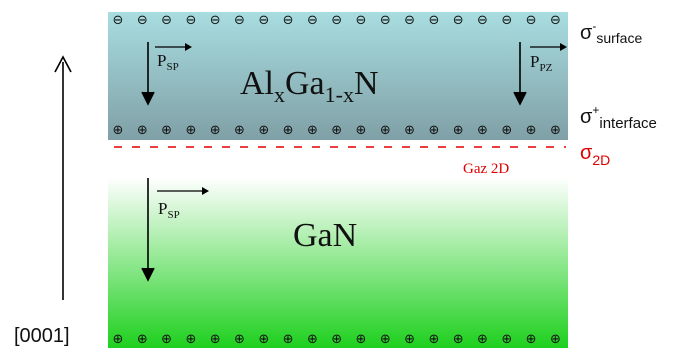 The height and width of the screenshot is (349, 689). What do you see at coordinates (611, 32) in the screenshot?
I see `sigma-surface-label: σ-surface` at bounding box center [611, 32].